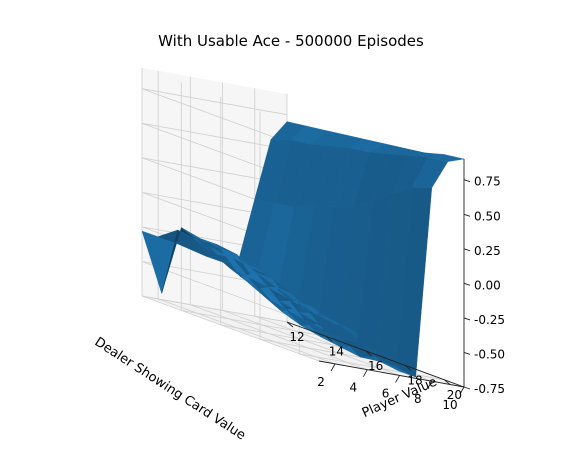 The height and width of the screenshot is (467, 569). I want to click on y-axis-line, so click(391, 374).